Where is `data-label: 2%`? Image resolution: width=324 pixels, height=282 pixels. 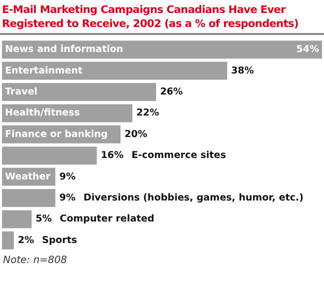
data-label: 2% is located at coordinates (26, 240).